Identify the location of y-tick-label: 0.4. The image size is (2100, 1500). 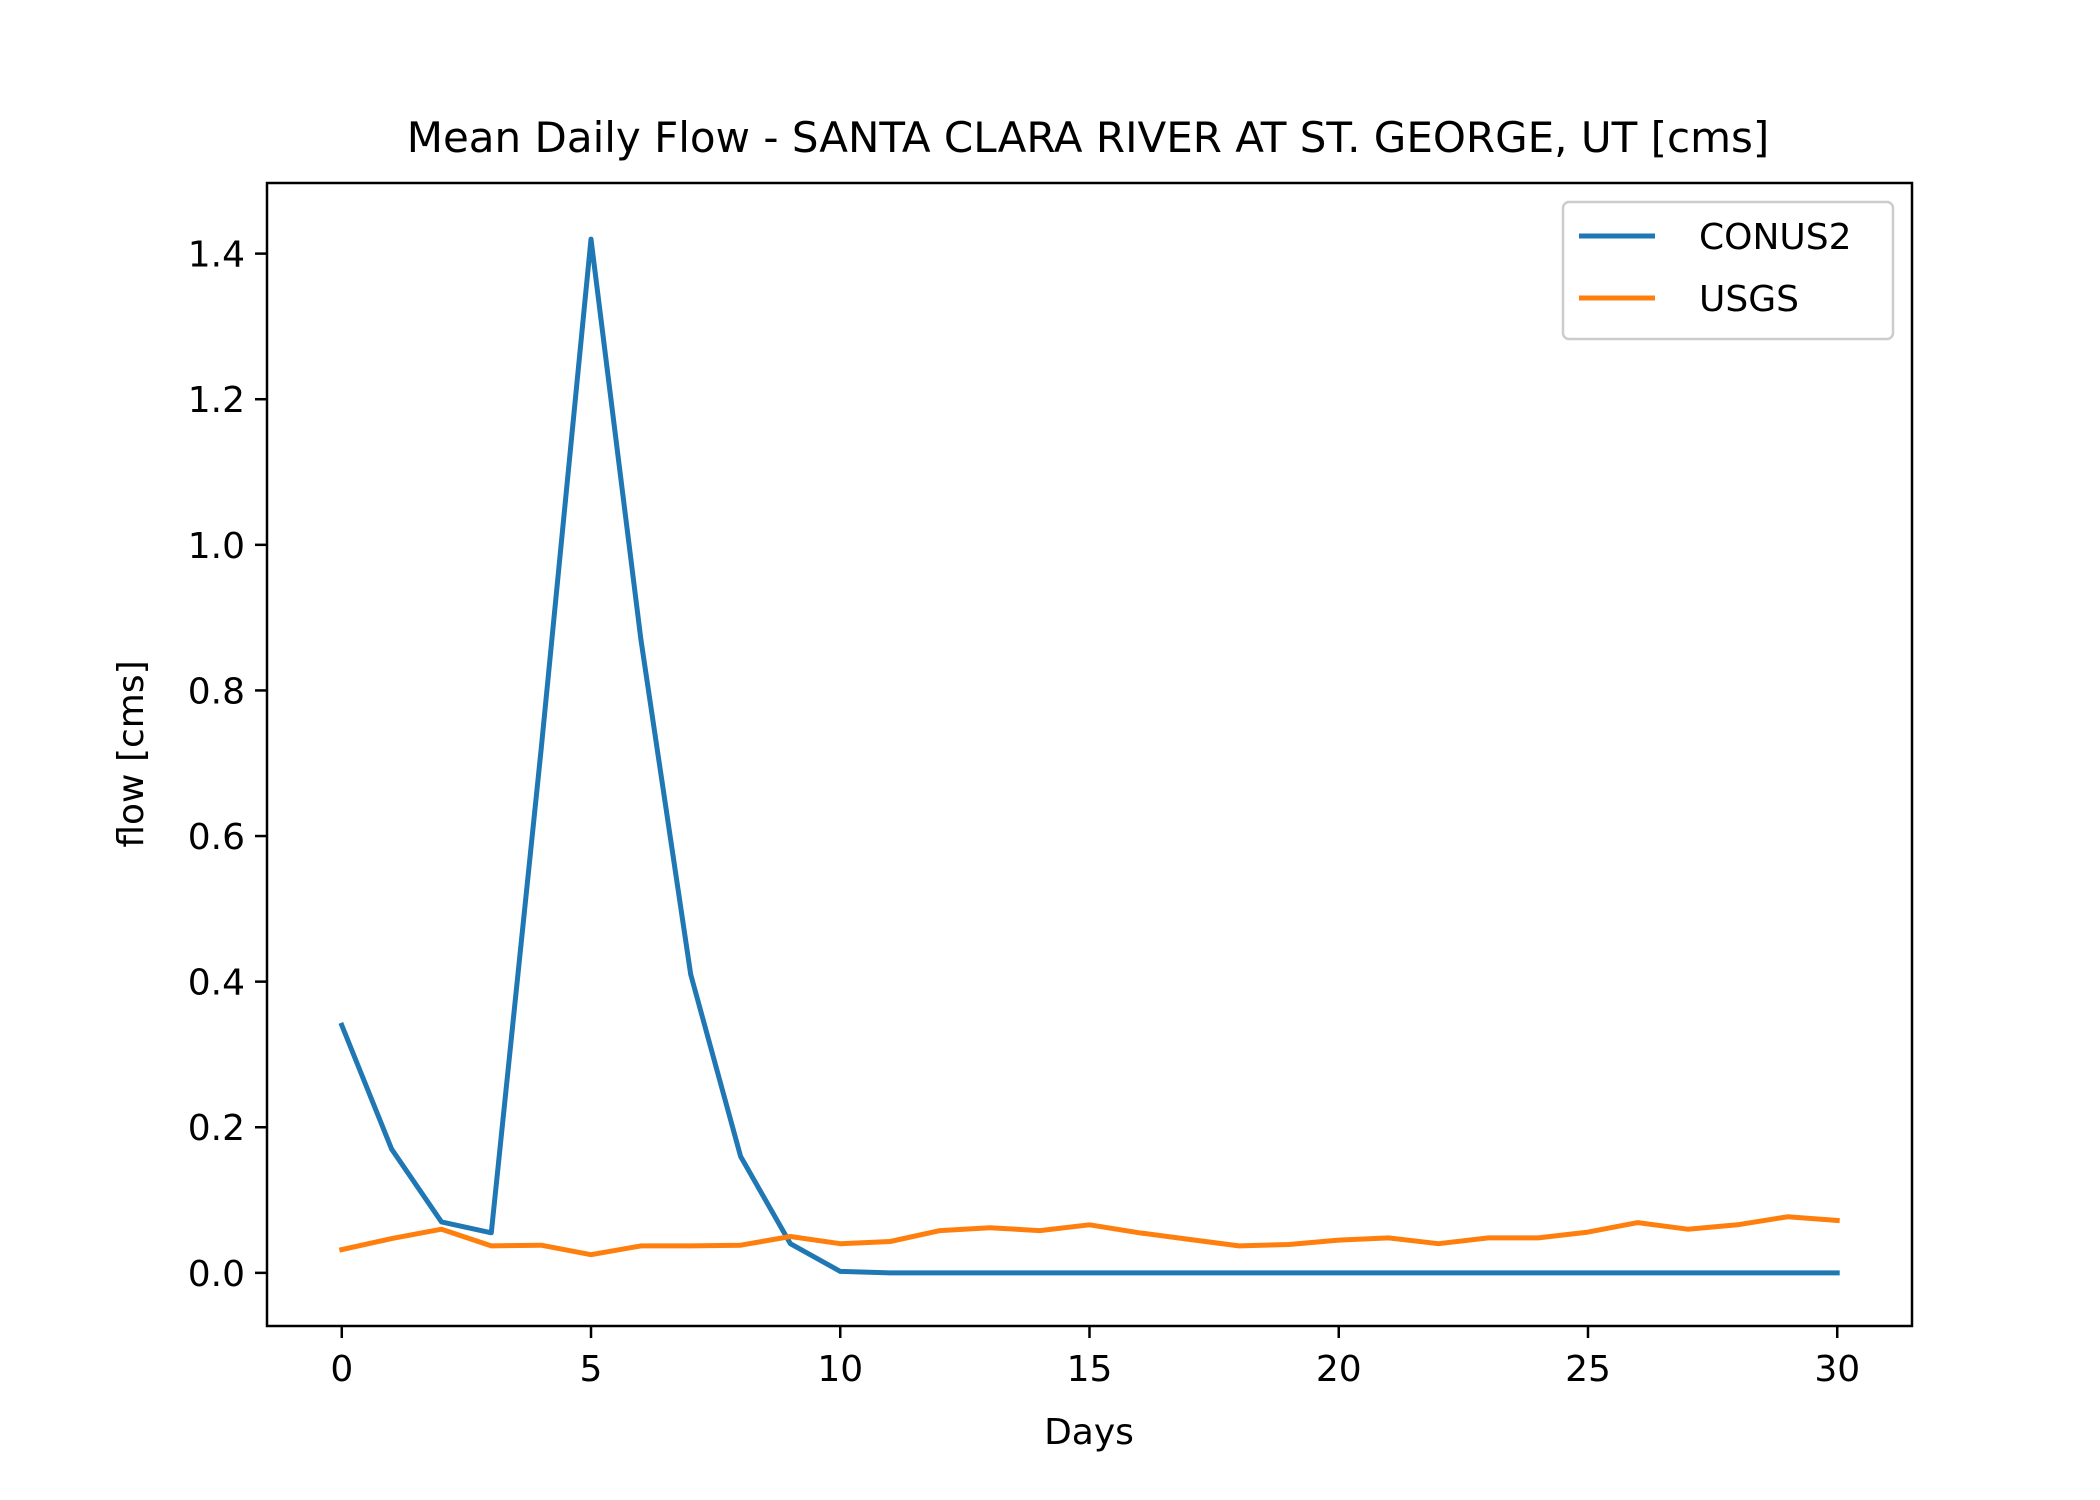
(216, 983).